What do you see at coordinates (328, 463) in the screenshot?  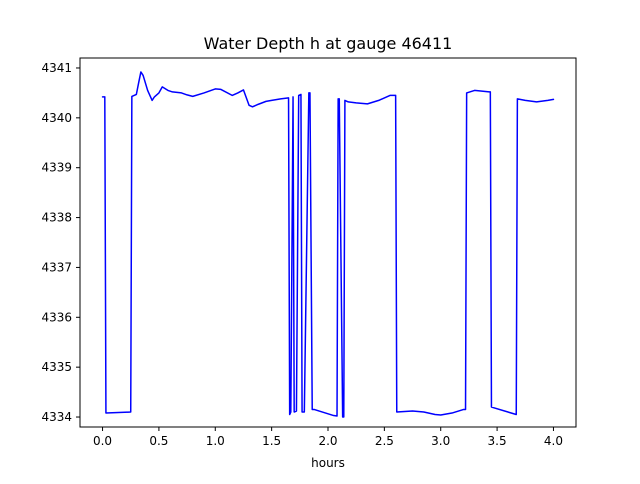 I see `x-axis-label: hours` at bounding box center [328, 463].